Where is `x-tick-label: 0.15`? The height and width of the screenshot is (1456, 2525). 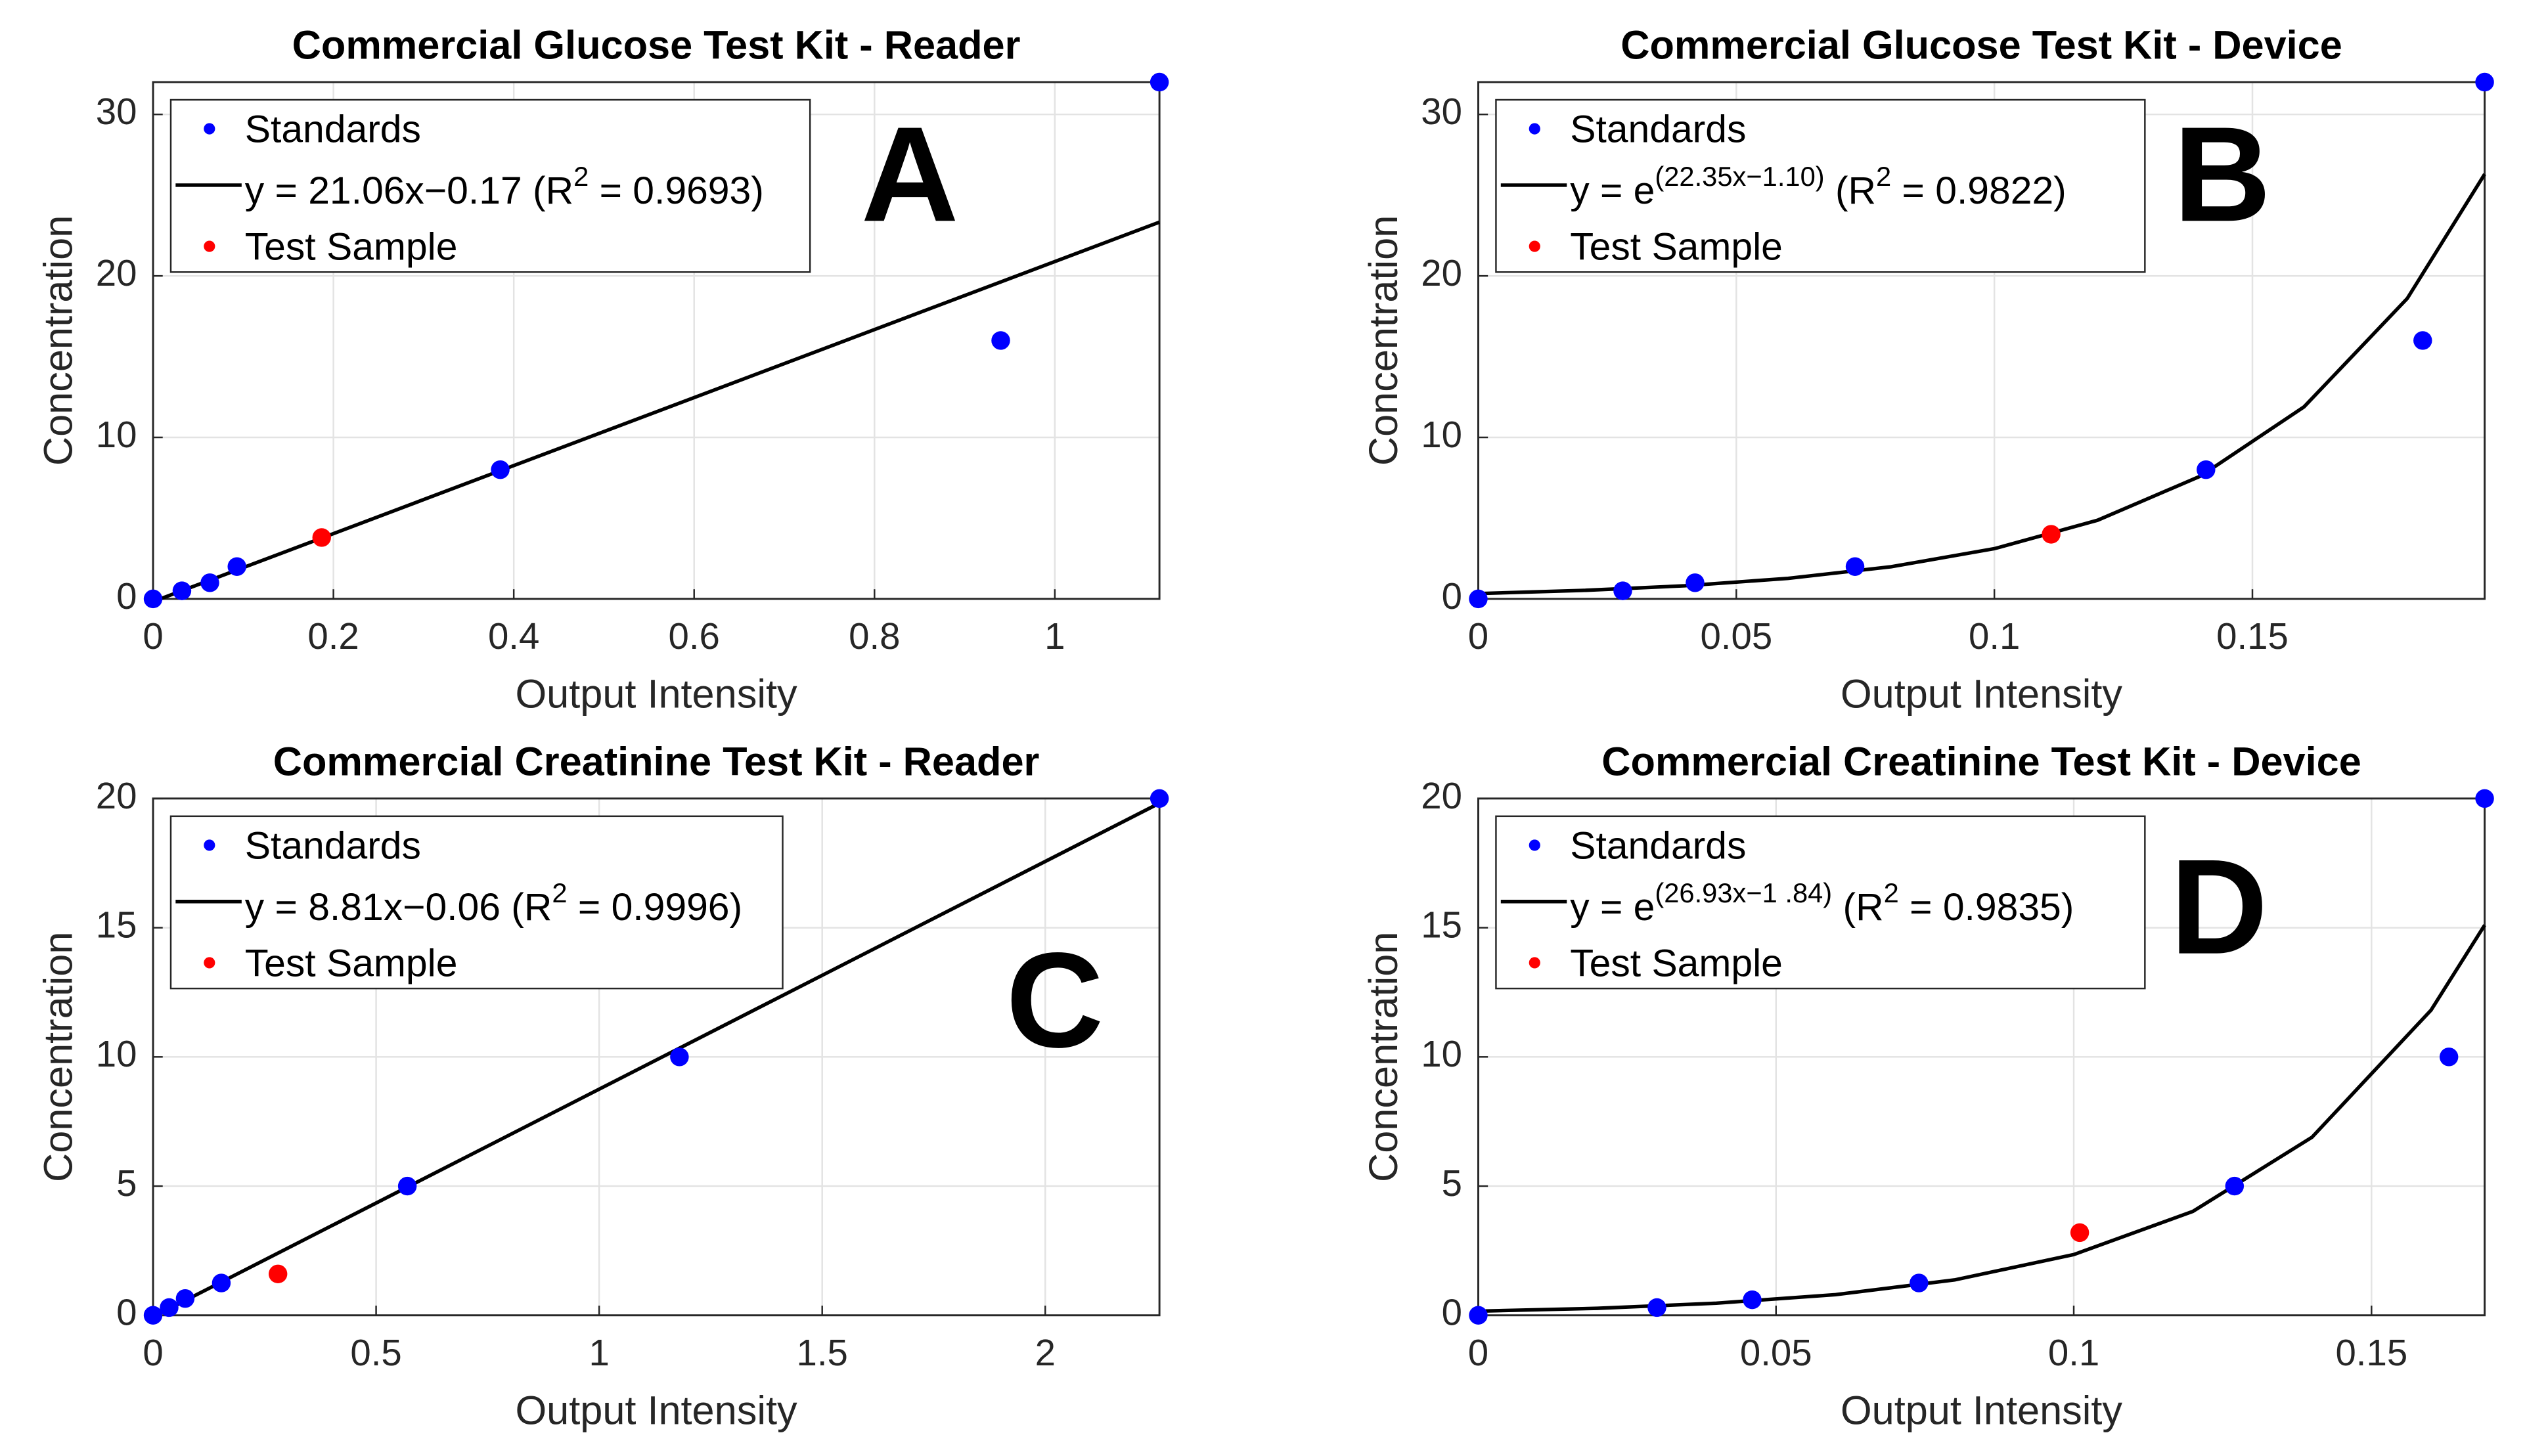 x-tick-label: 0.15 is located at coordinates (2371, 1352).